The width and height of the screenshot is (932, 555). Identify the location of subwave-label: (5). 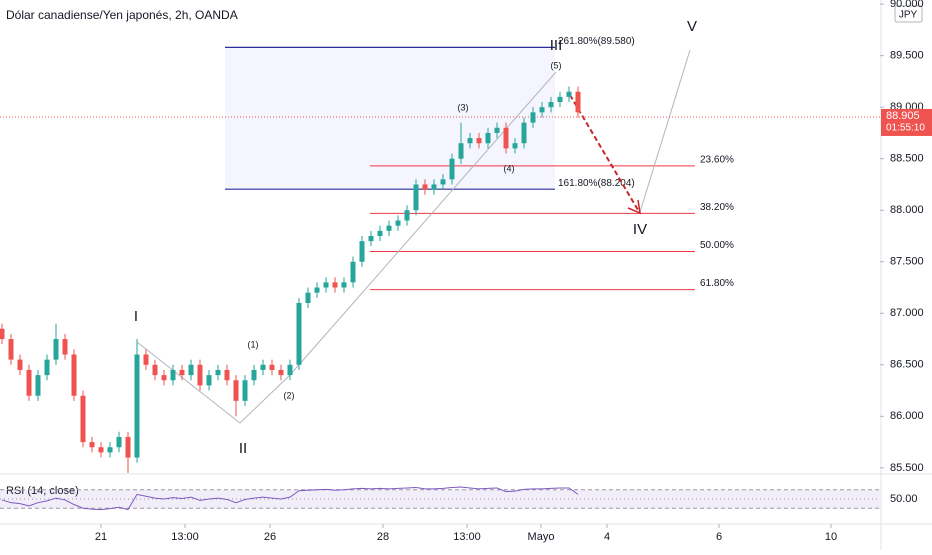
(556, 65).